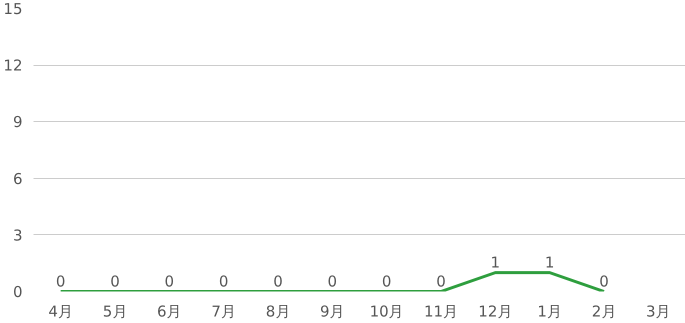  I want to click on x-tick-label: 7月, so click(223, 311).